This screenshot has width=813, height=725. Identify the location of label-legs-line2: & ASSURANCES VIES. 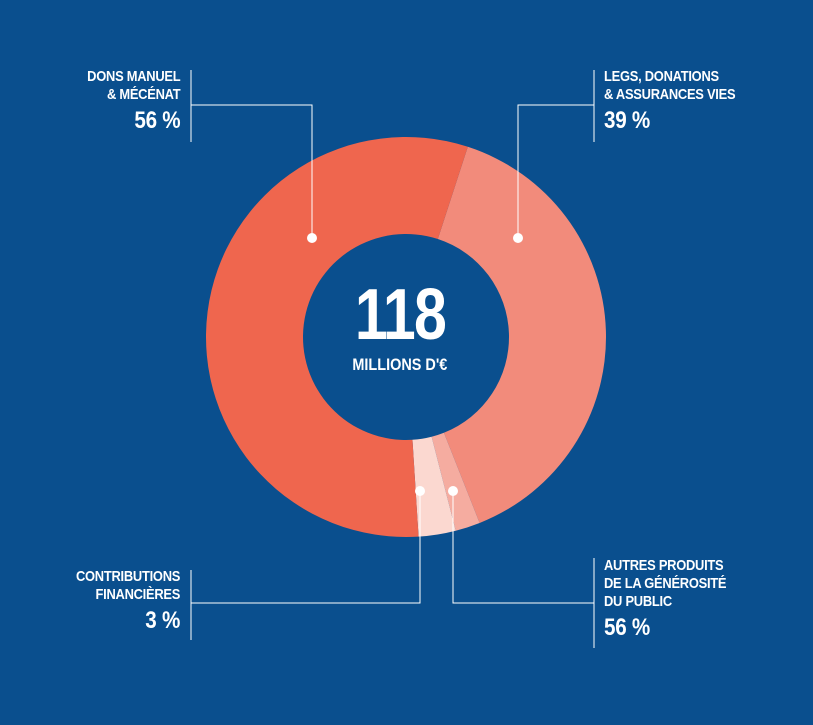
(670, 94).